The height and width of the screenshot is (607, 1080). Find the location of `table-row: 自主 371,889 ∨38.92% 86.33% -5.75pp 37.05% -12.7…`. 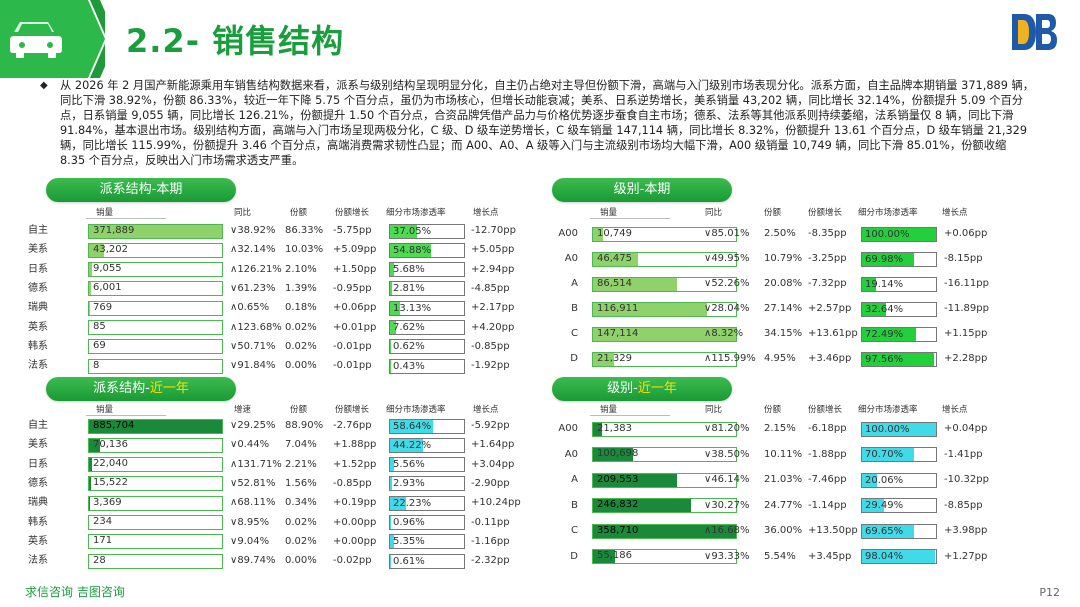

table-row: 自主 371,889 ∨38.92% 86.33% -5.75pp 37.05% -12.7… is located at coordinates (272, 231).